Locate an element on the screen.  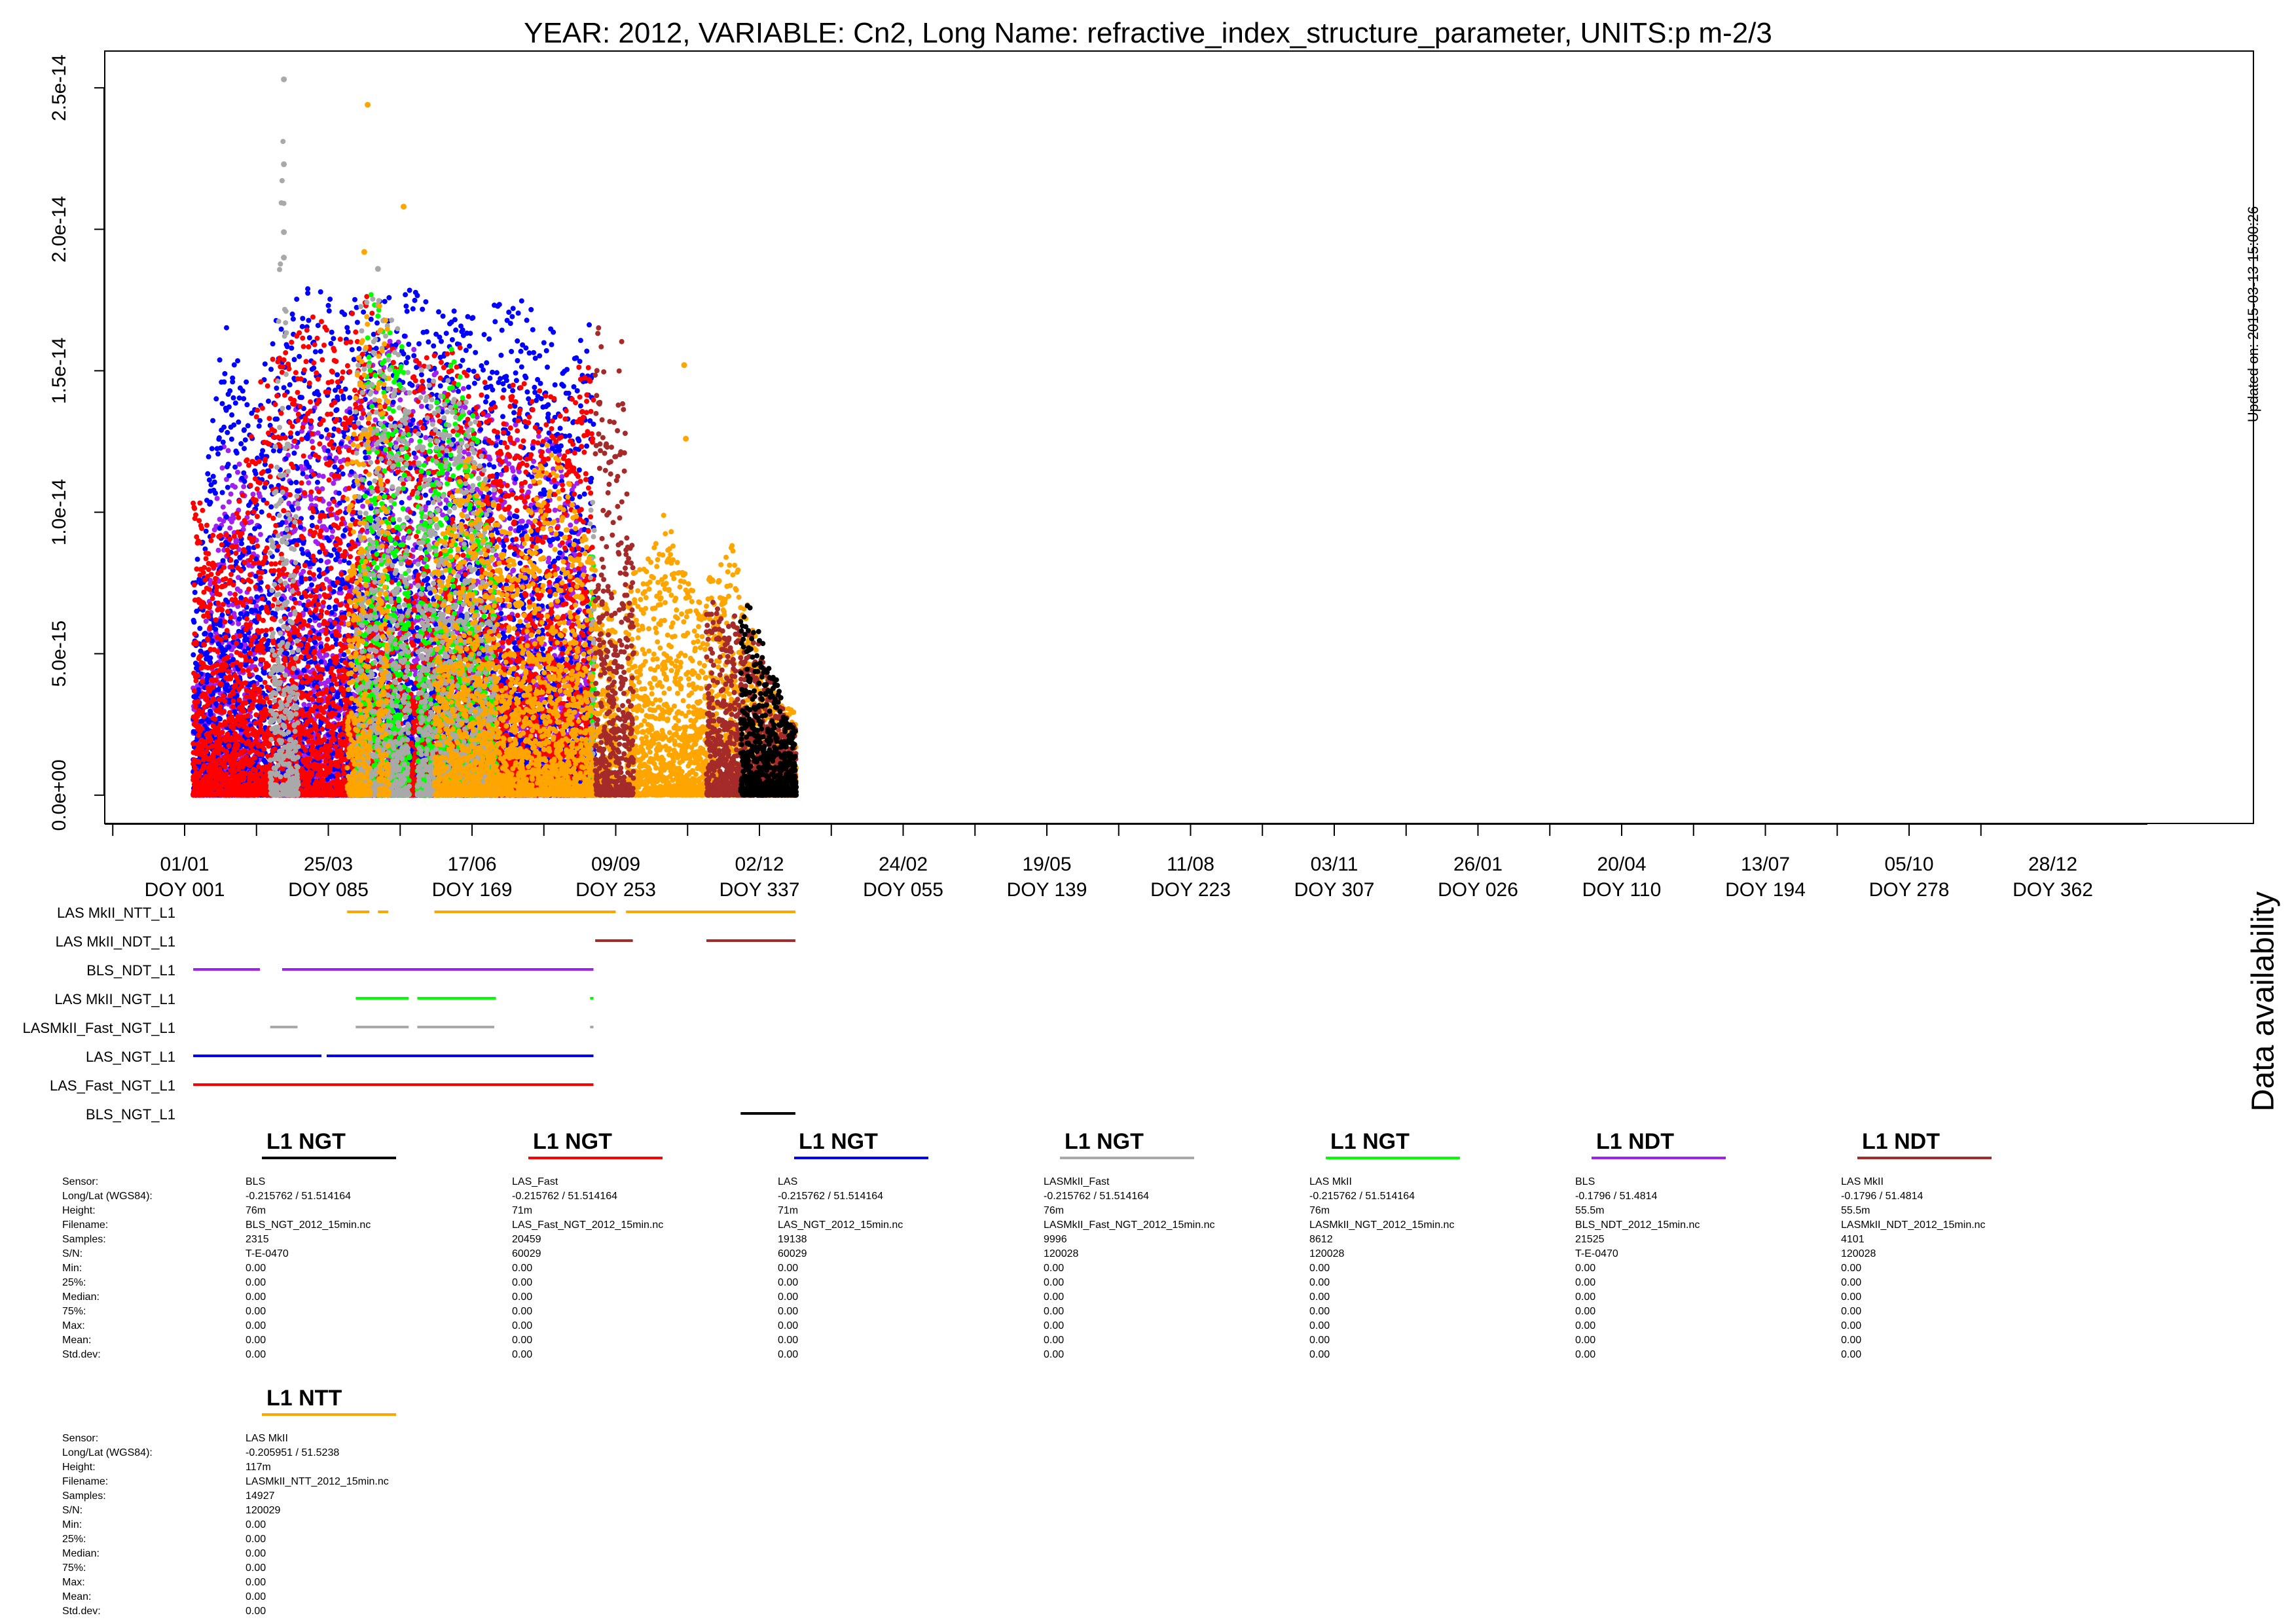
data-points is located at coordinates (495, 437).